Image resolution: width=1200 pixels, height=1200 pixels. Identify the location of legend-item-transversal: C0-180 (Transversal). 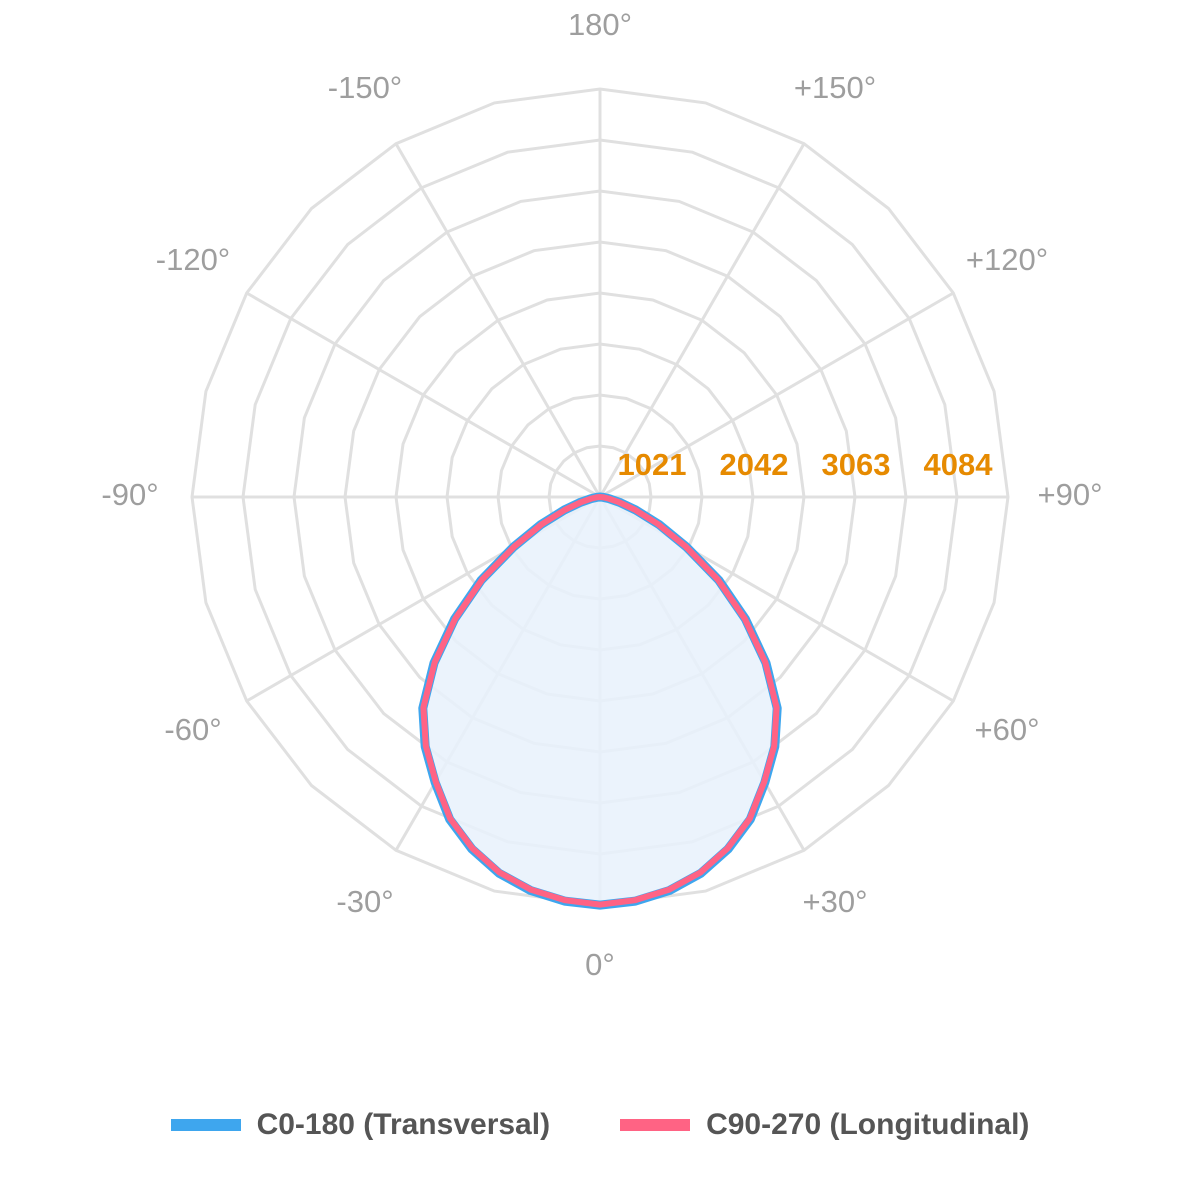
(360, 1125).